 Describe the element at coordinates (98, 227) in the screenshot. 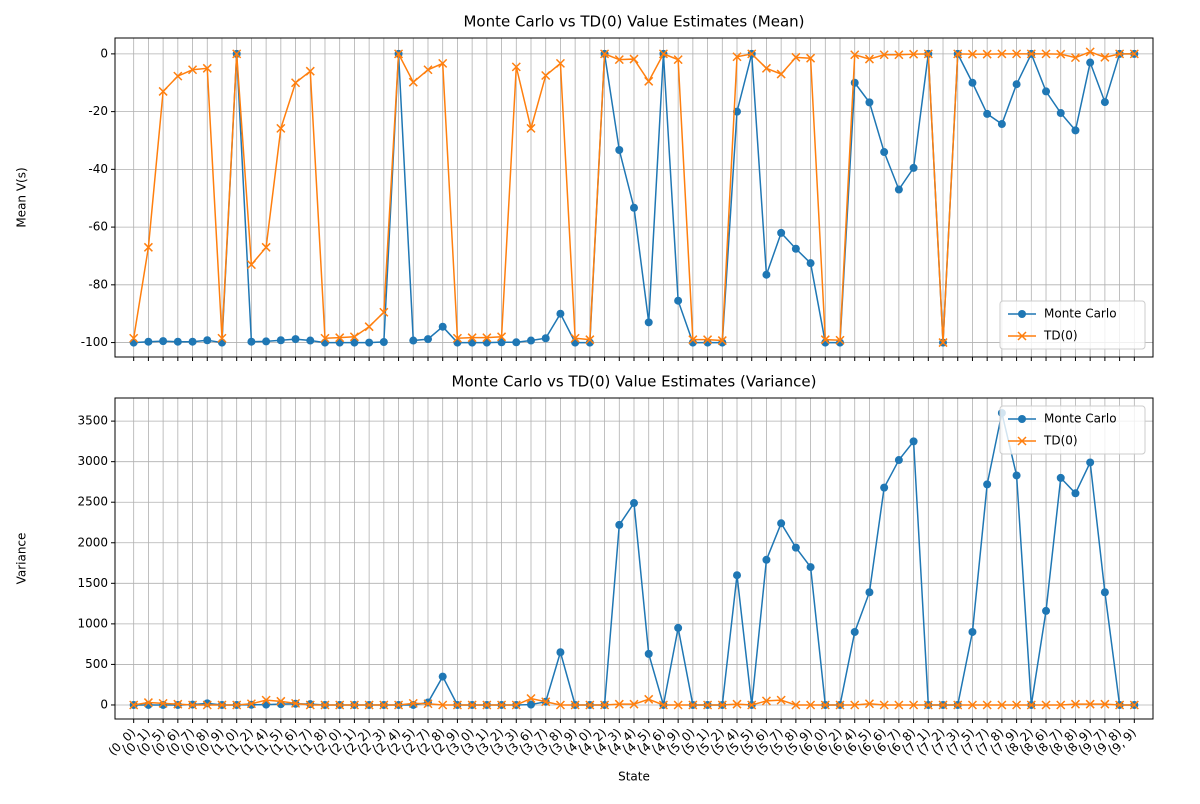

I see `y-tick-label: -60` at that location.